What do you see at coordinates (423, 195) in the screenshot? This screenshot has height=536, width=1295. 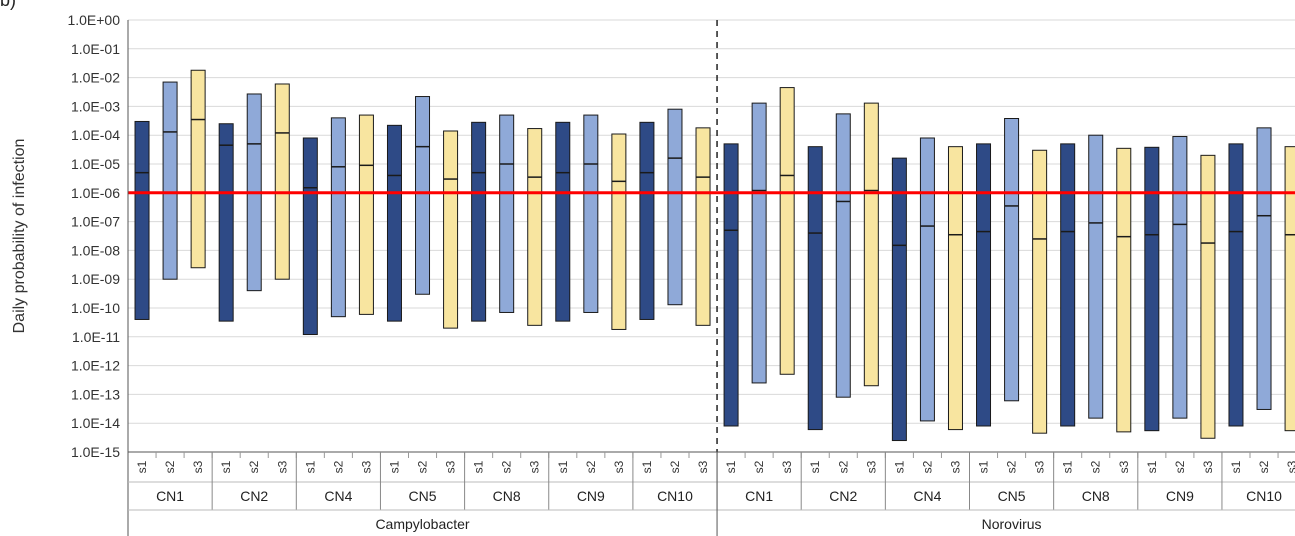 I see `bar-campylobacter-cn5-s2` at bounding box center [423, 195].